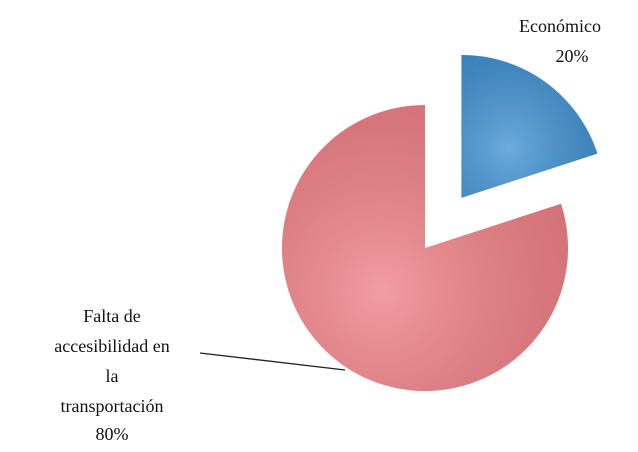 Image resolution: width=638 pixels, height=452 pixels. What do you see at coordinates (272, 361) in the screenshot?
I see `leader-line` at bounding box center [272, 361].